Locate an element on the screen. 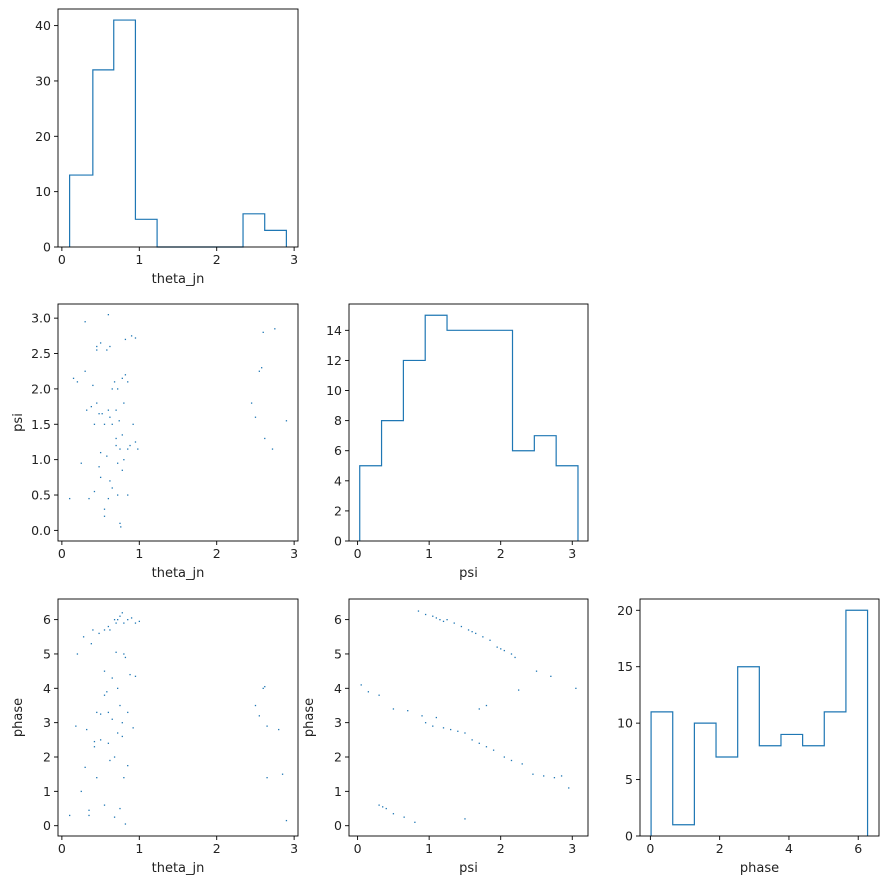 This screenshot has width=889, height=889. x-axis-label: theta_jn is located at coordinates (178, 868).